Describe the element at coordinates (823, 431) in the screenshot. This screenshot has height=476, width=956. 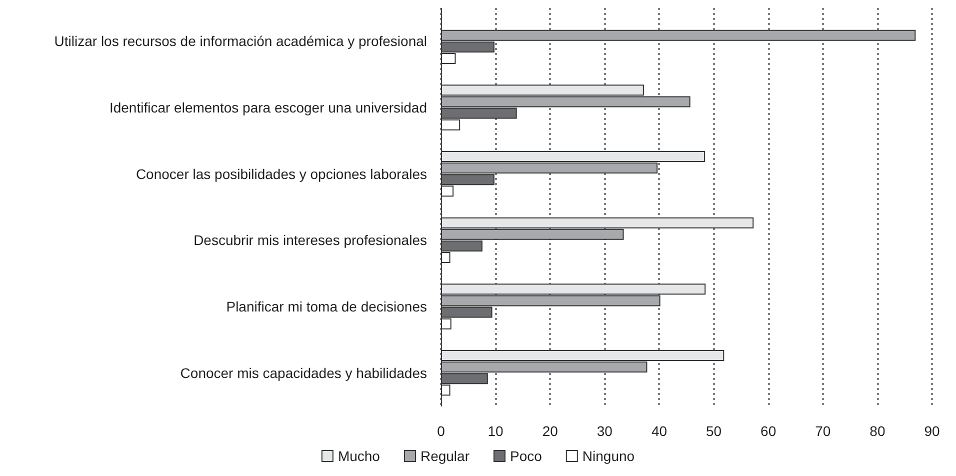
I see `x-tick-label: 70` at that location.